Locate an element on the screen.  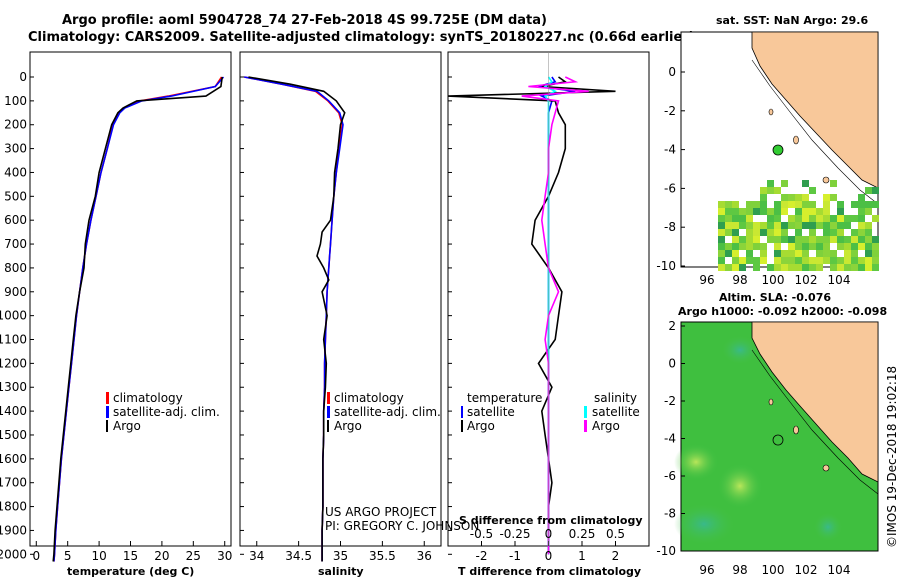
x-tick-label: 15 is located at coordinates (130, 556).